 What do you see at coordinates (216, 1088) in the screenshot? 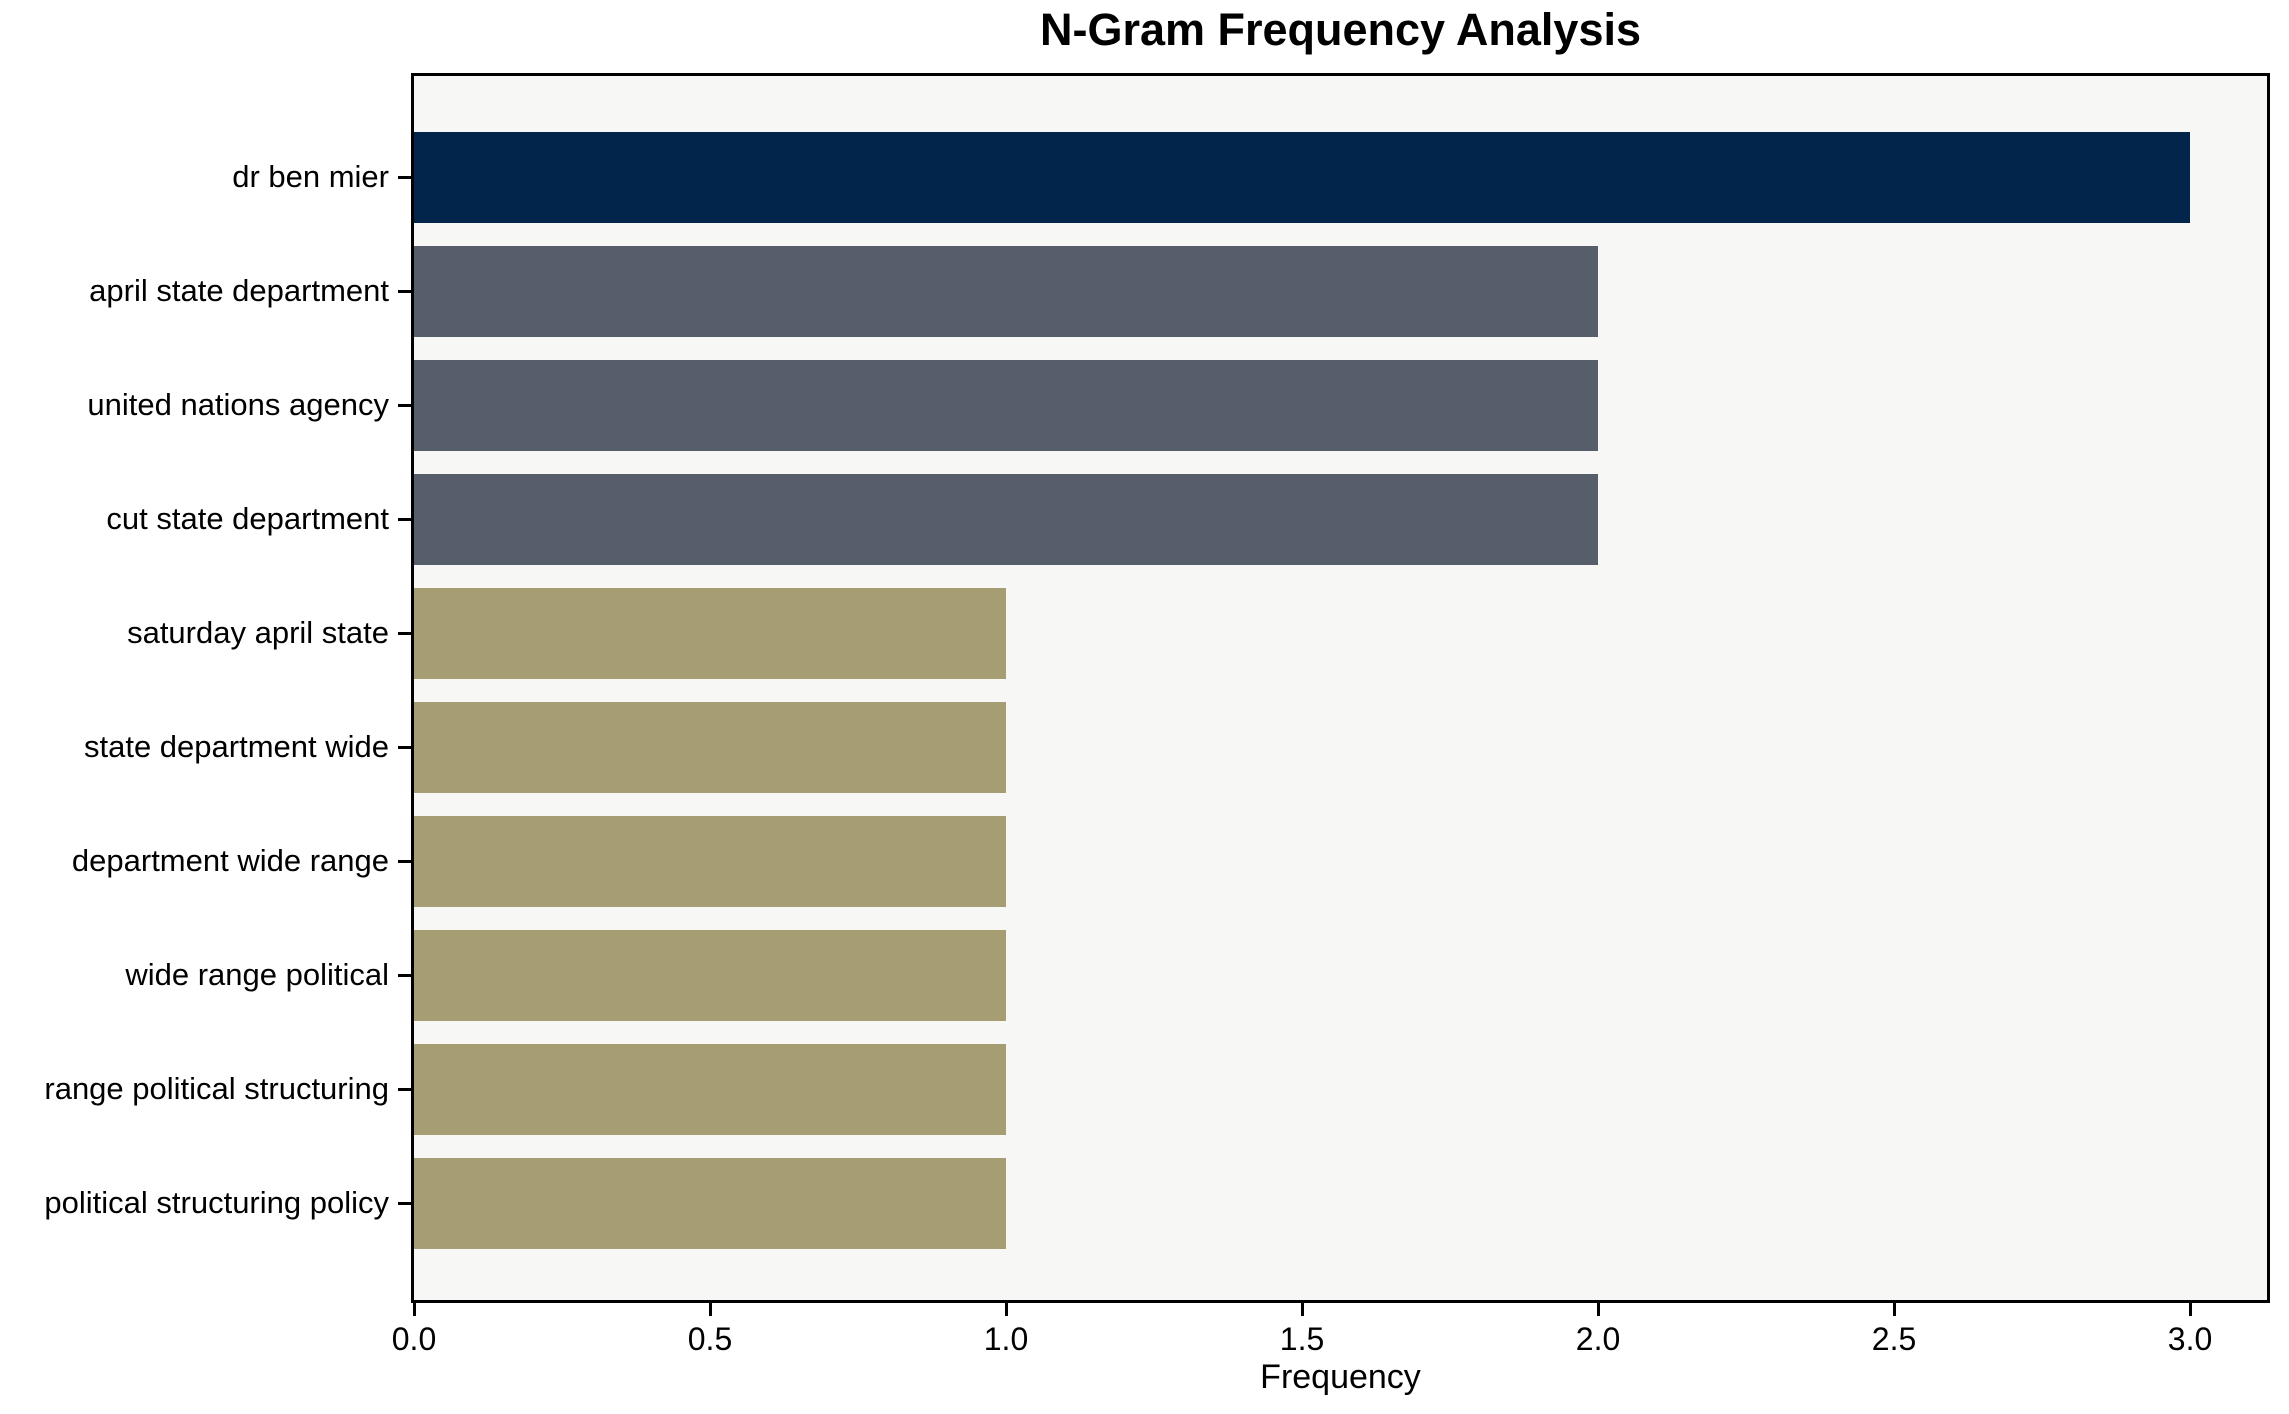
I see `y-tick-label: range political structuring` at bounding box center [216, 1088].